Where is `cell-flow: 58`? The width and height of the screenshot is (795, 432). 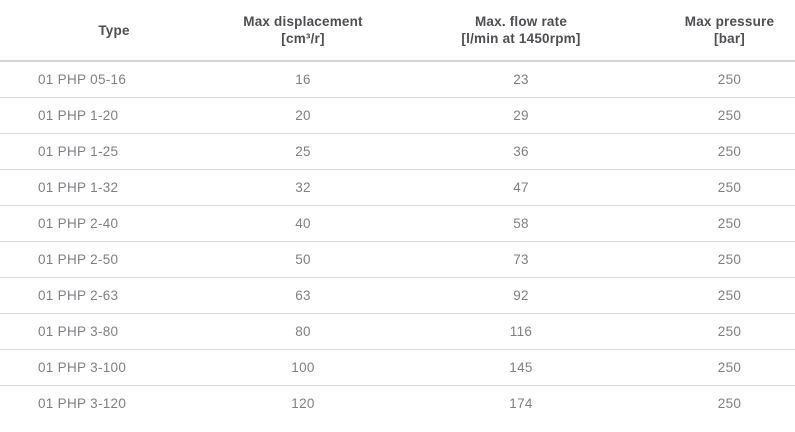 cell-flow: 58 is located at coordinates (521, 223).